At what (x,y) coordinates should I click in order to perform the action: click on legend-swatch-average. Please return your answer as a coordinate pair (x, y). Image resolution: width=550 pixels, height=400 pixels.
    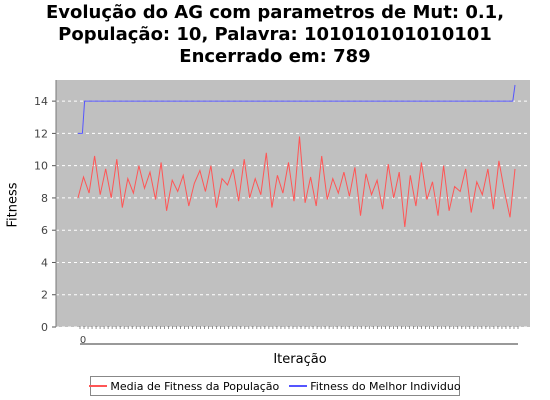
    Looking at the image, I should click on (98, 386).